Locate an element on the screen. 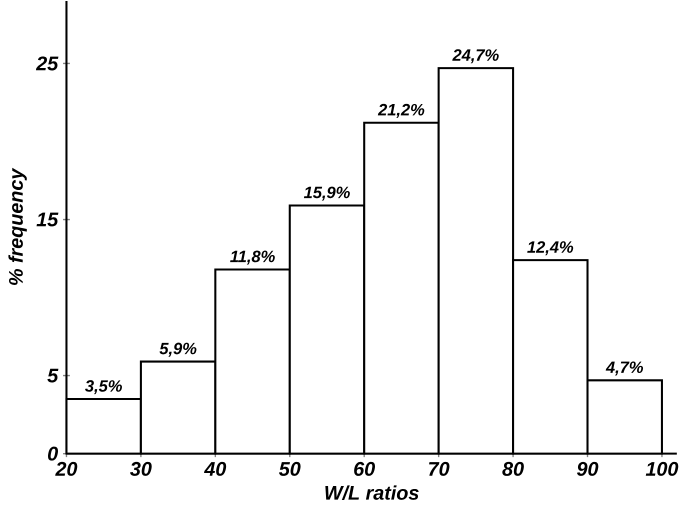  y-tick-label: 25 is located at coordinates (47, 63).